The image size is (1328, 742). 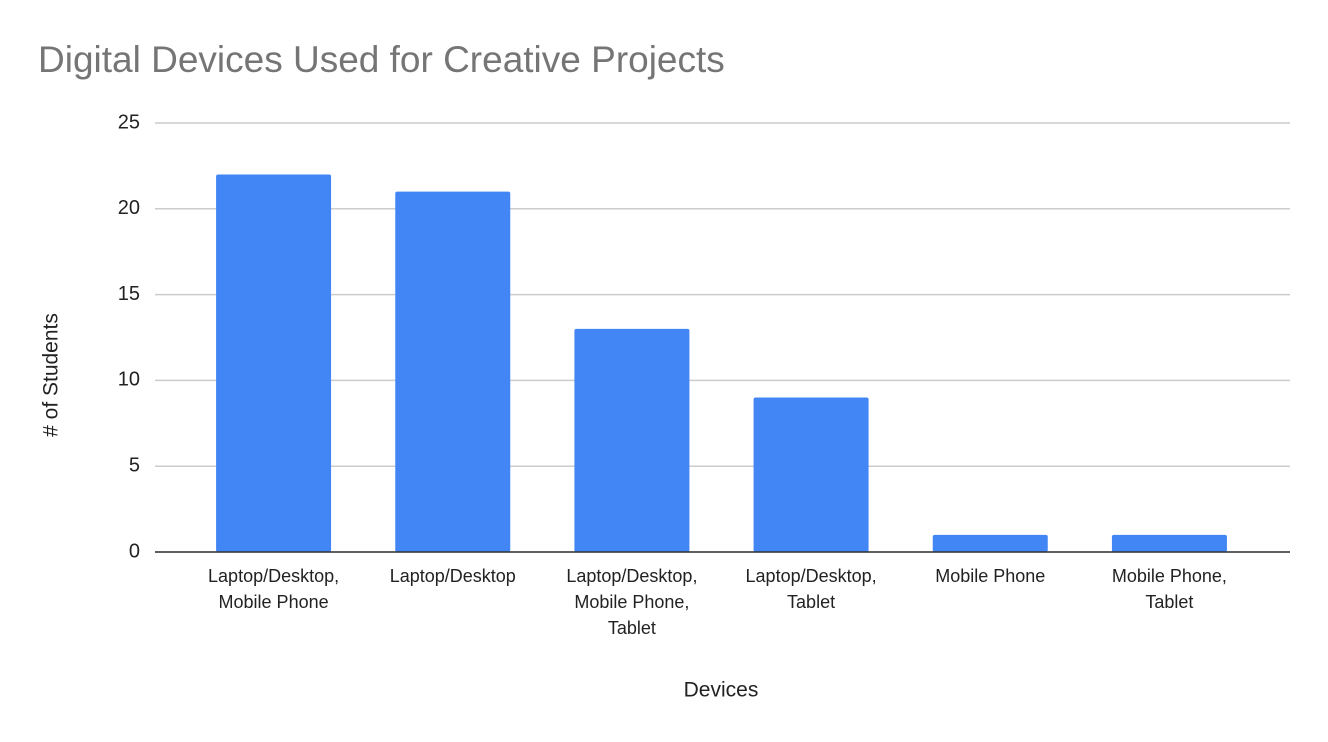 I want to click on y-axis-label: # of Students, so click(x=51, y=375).